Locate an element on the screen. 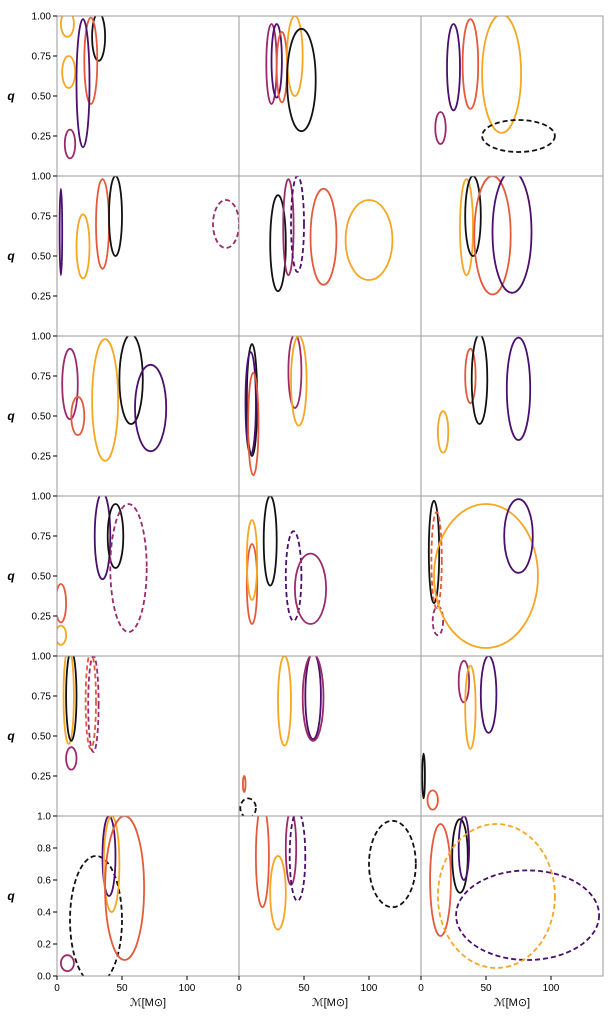  y-tick-label: 1.0 is located at coordinates (44, 817).